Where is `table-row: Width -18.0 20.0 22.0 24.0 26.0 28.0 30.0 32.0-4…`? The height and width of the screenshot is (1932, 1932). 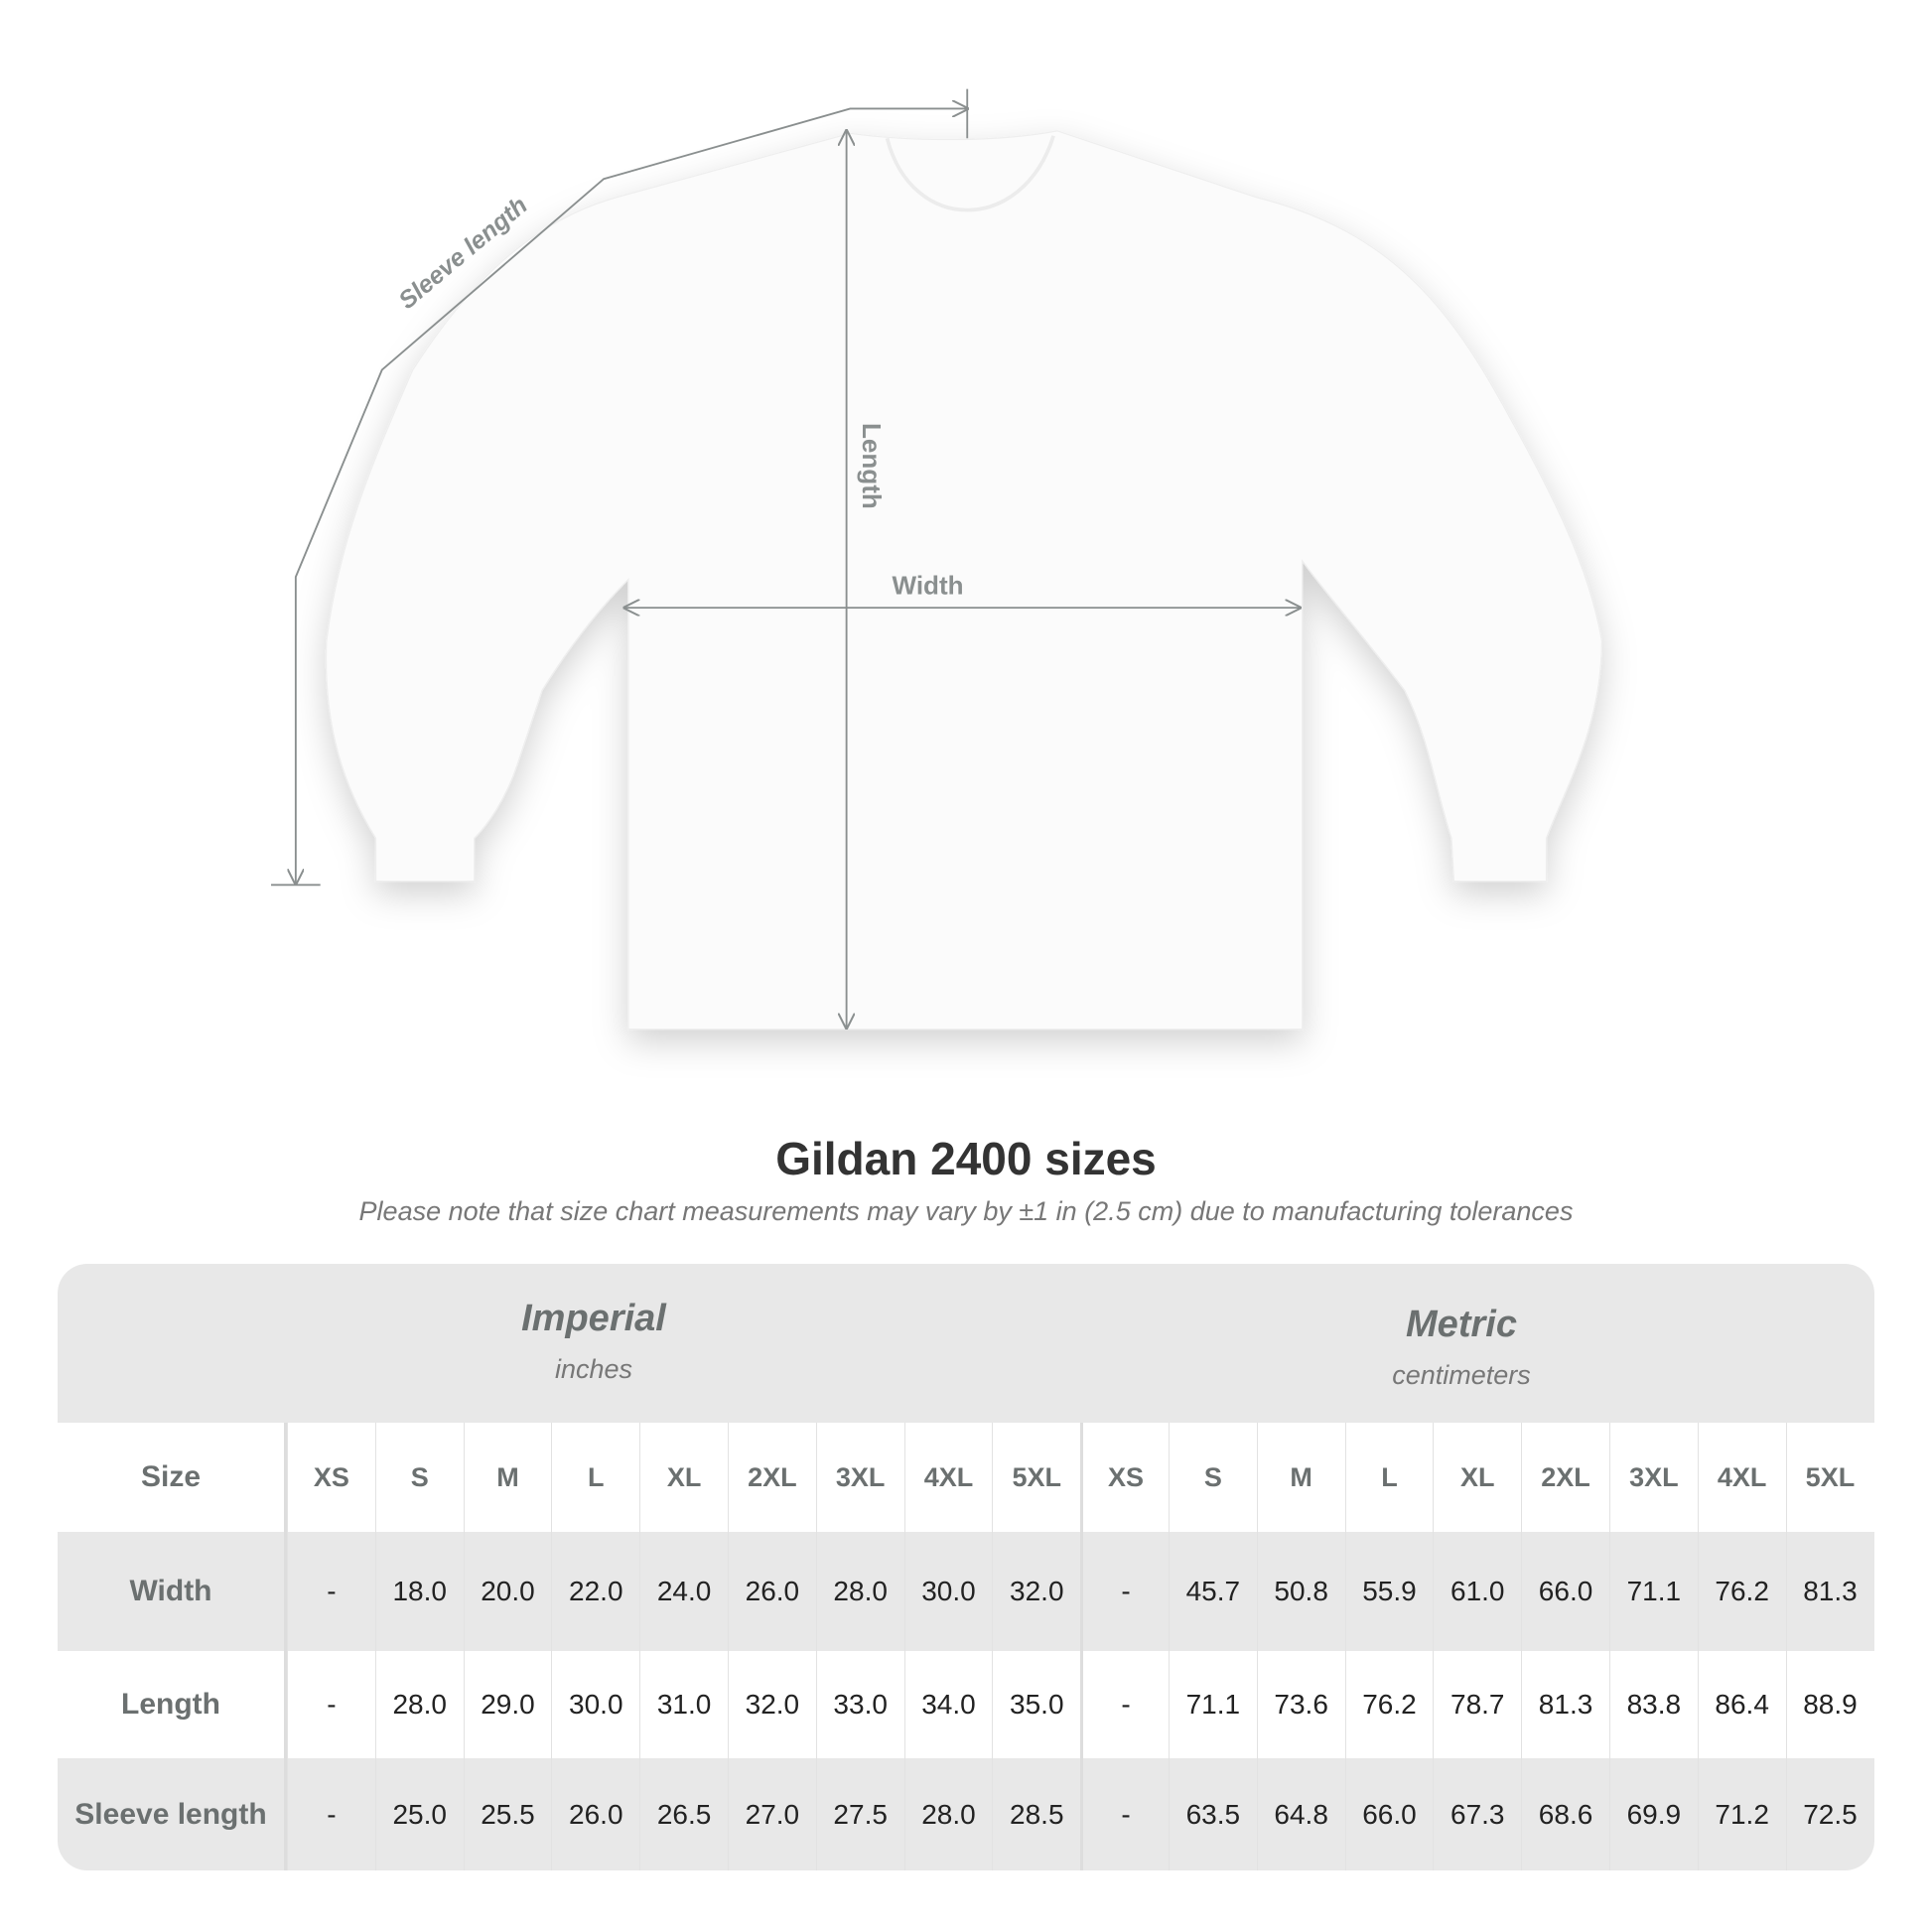
table-row: Width -18.0 20.0 22.0 24.0 26.0 28.0 30.0 32.0-4… is located at coordinates (966, 1592).